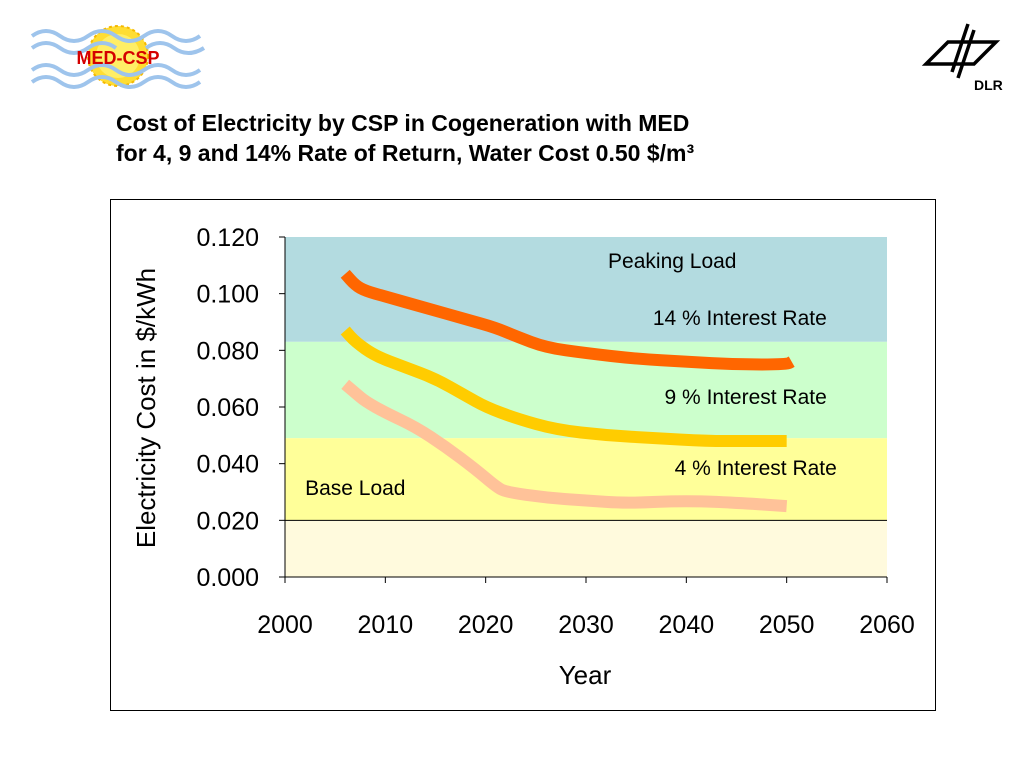 The image size is (1024, 768). What do you see at coordinates (585, 675) in the screenshot?
I see `x-axis-title: Year` at bounding box center [585, 675].